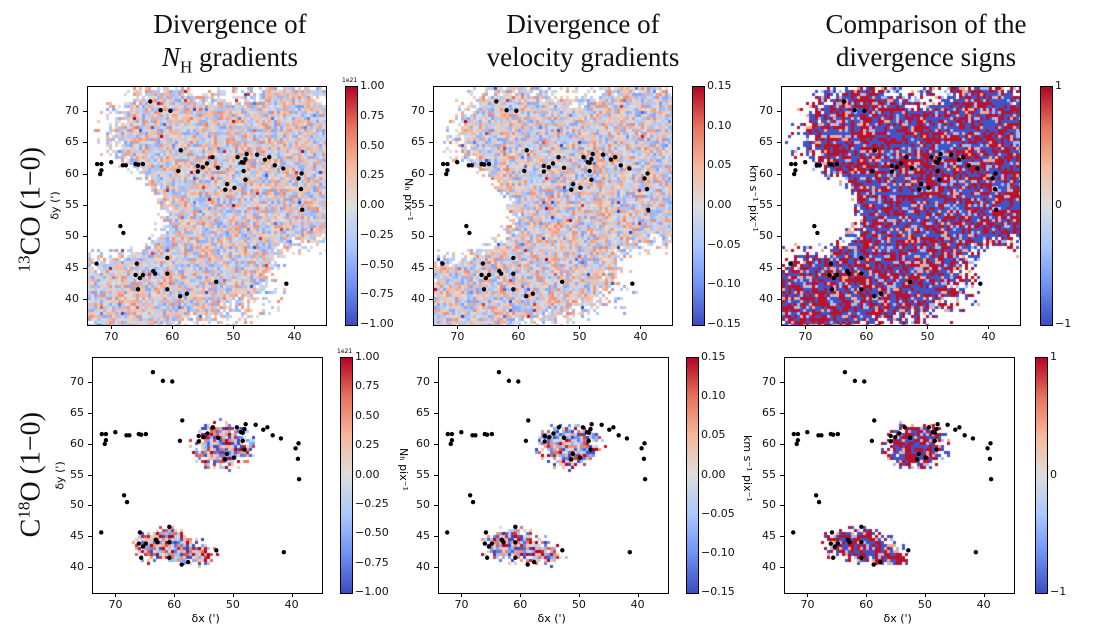 The image size is (1105, 625). What do you see at coordinates (31, 456) in the screenshot?
I see `row-text: O (1−0)` at bounding box center [31, 456].